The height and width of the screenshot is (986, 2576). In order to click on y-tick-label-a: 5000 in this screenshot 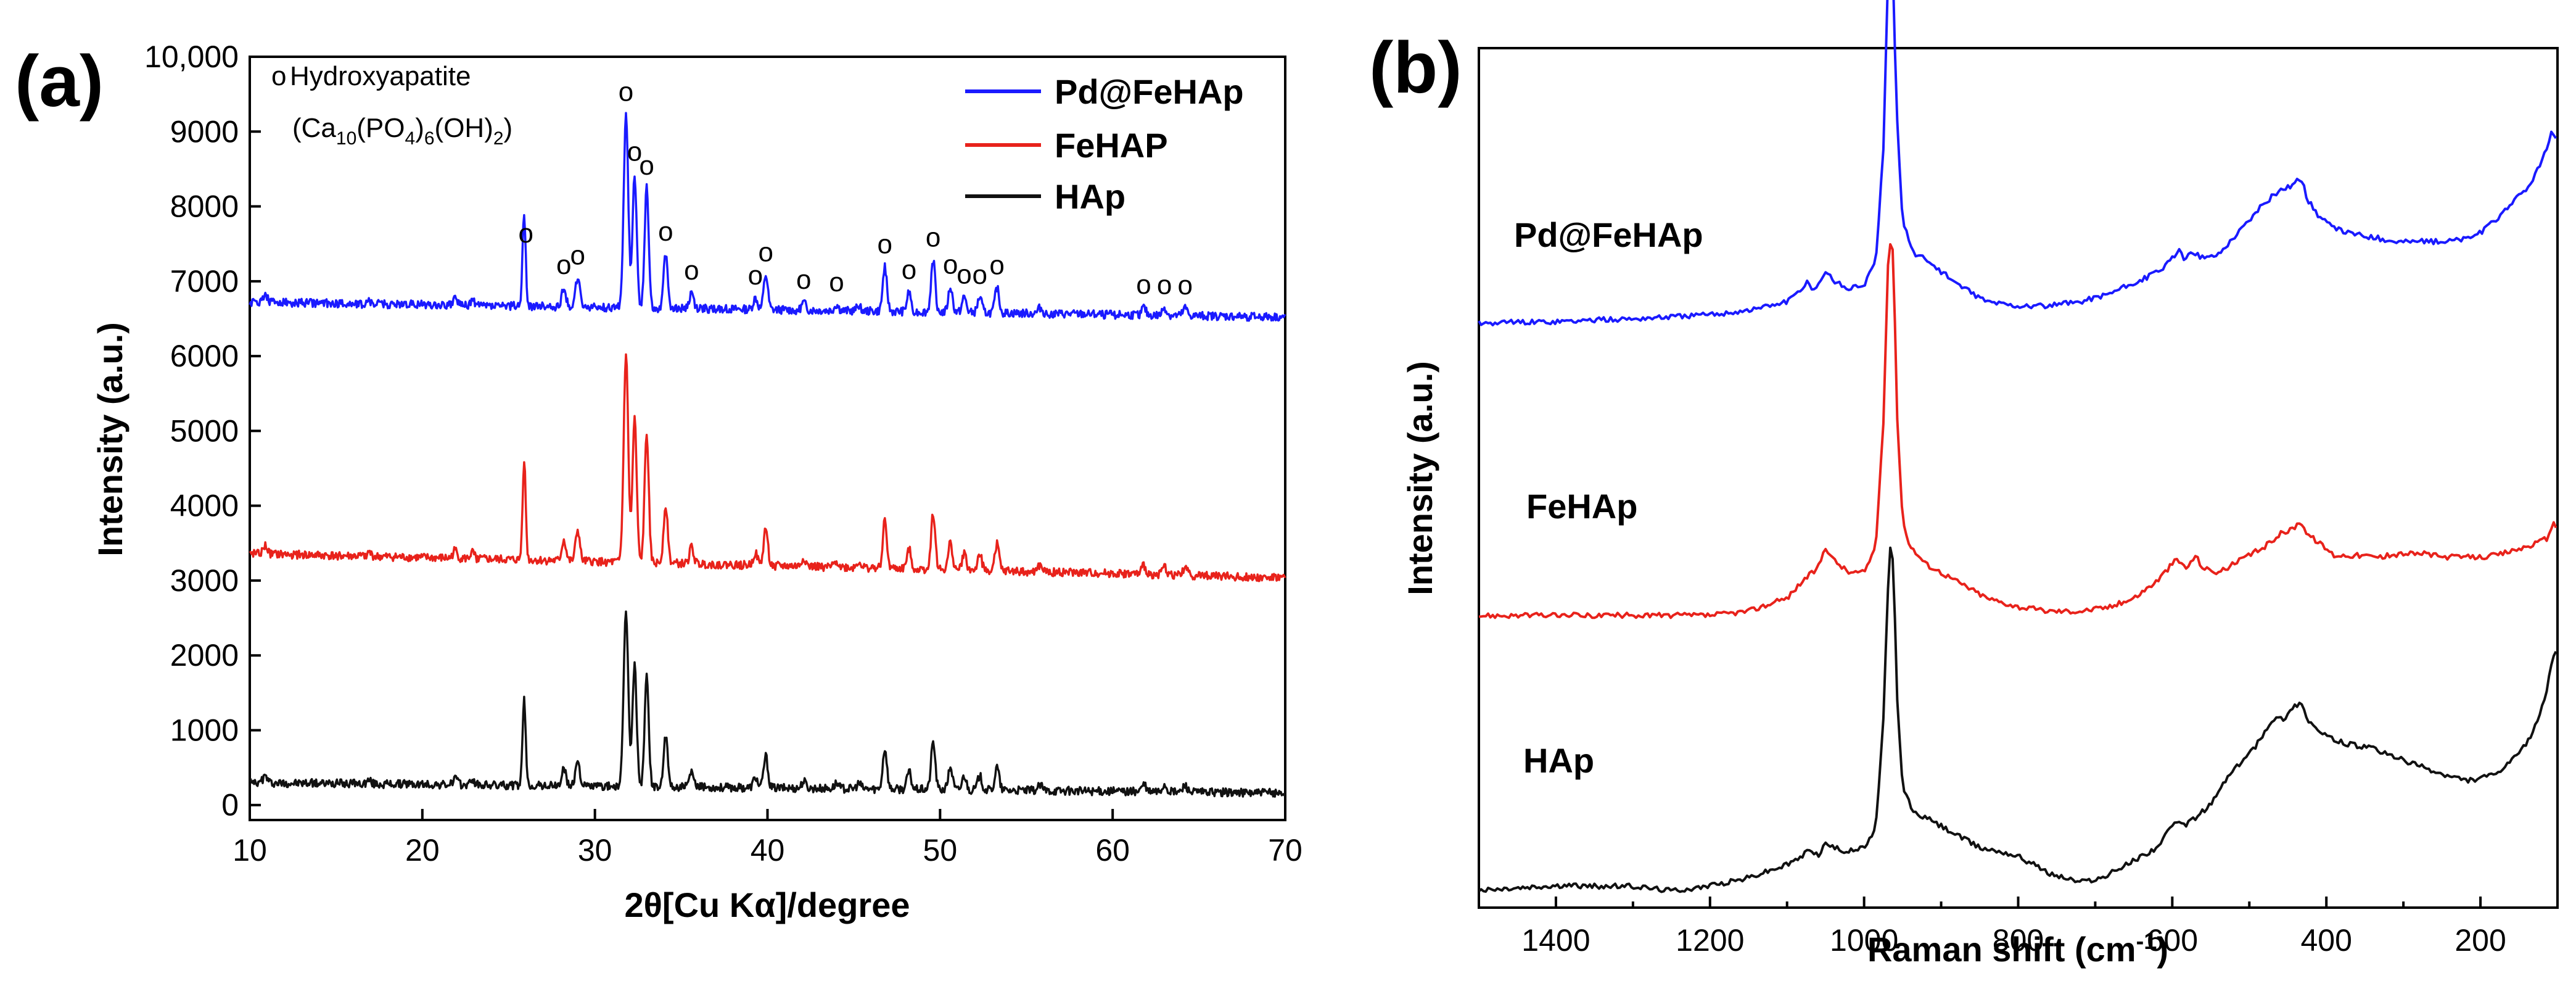, I will do `click(204, 430)`.